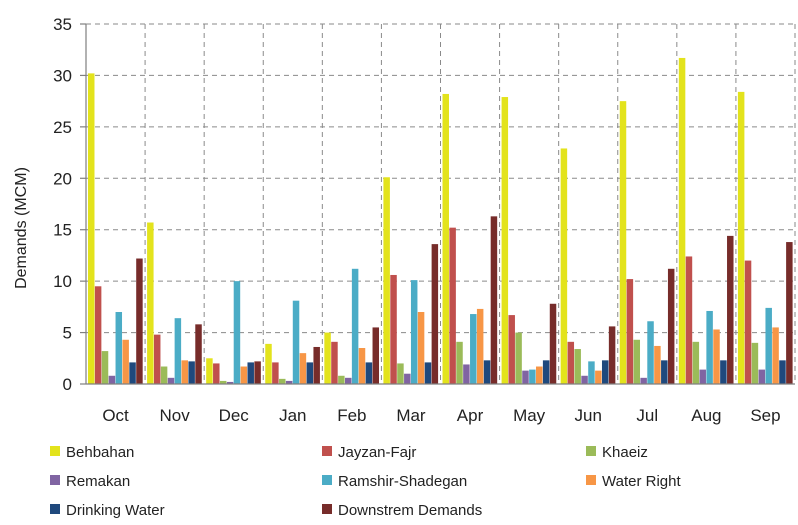 The height and width of the screenshot is (525, 798). I want to click on x-tick-label: Jul, so click(647, 415).